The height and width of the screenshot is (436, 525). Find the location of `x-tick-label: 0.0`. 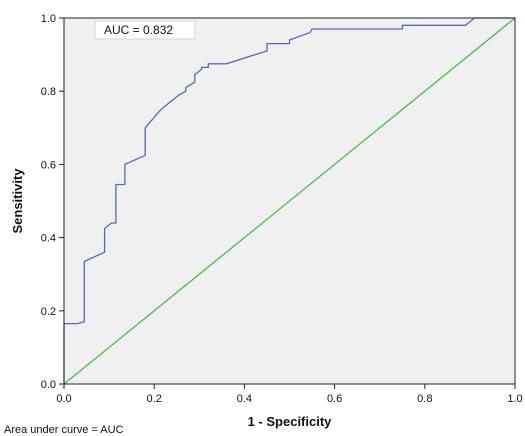

x-tick-label: 0.0 is located at coordinates (63, 399).